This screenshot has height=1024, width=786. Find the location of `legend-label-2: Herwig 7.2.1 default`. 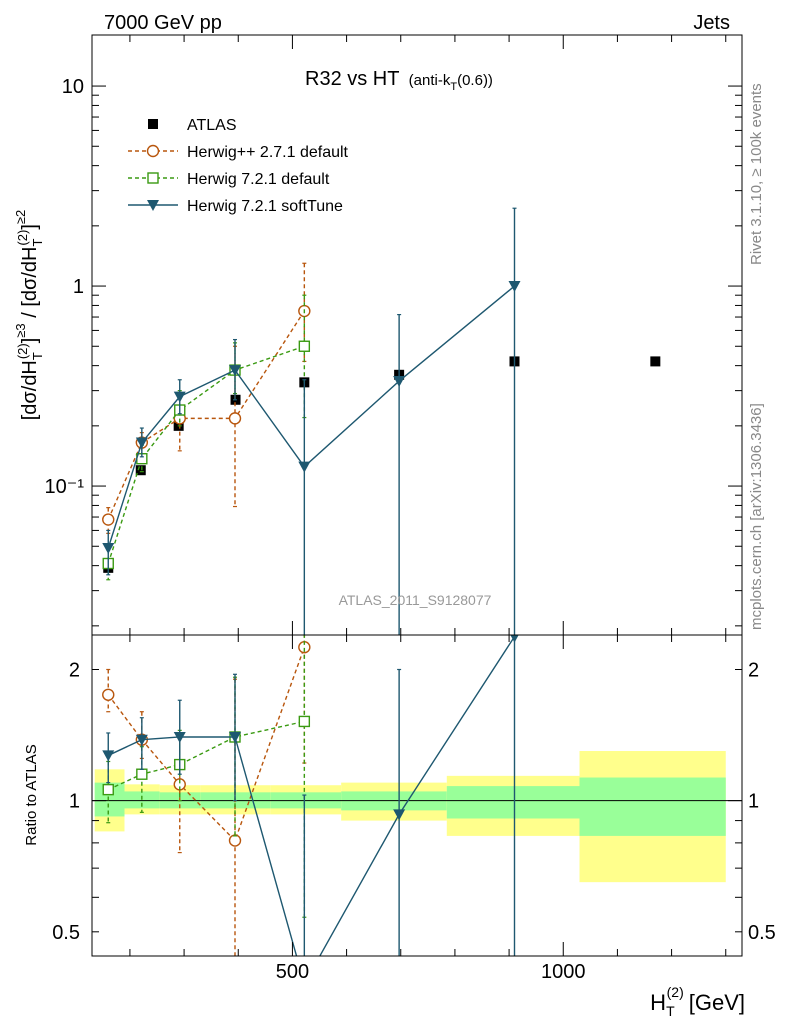

legend-label-2: Herwig 7.2.1 default is located at coordinates (258, 179).